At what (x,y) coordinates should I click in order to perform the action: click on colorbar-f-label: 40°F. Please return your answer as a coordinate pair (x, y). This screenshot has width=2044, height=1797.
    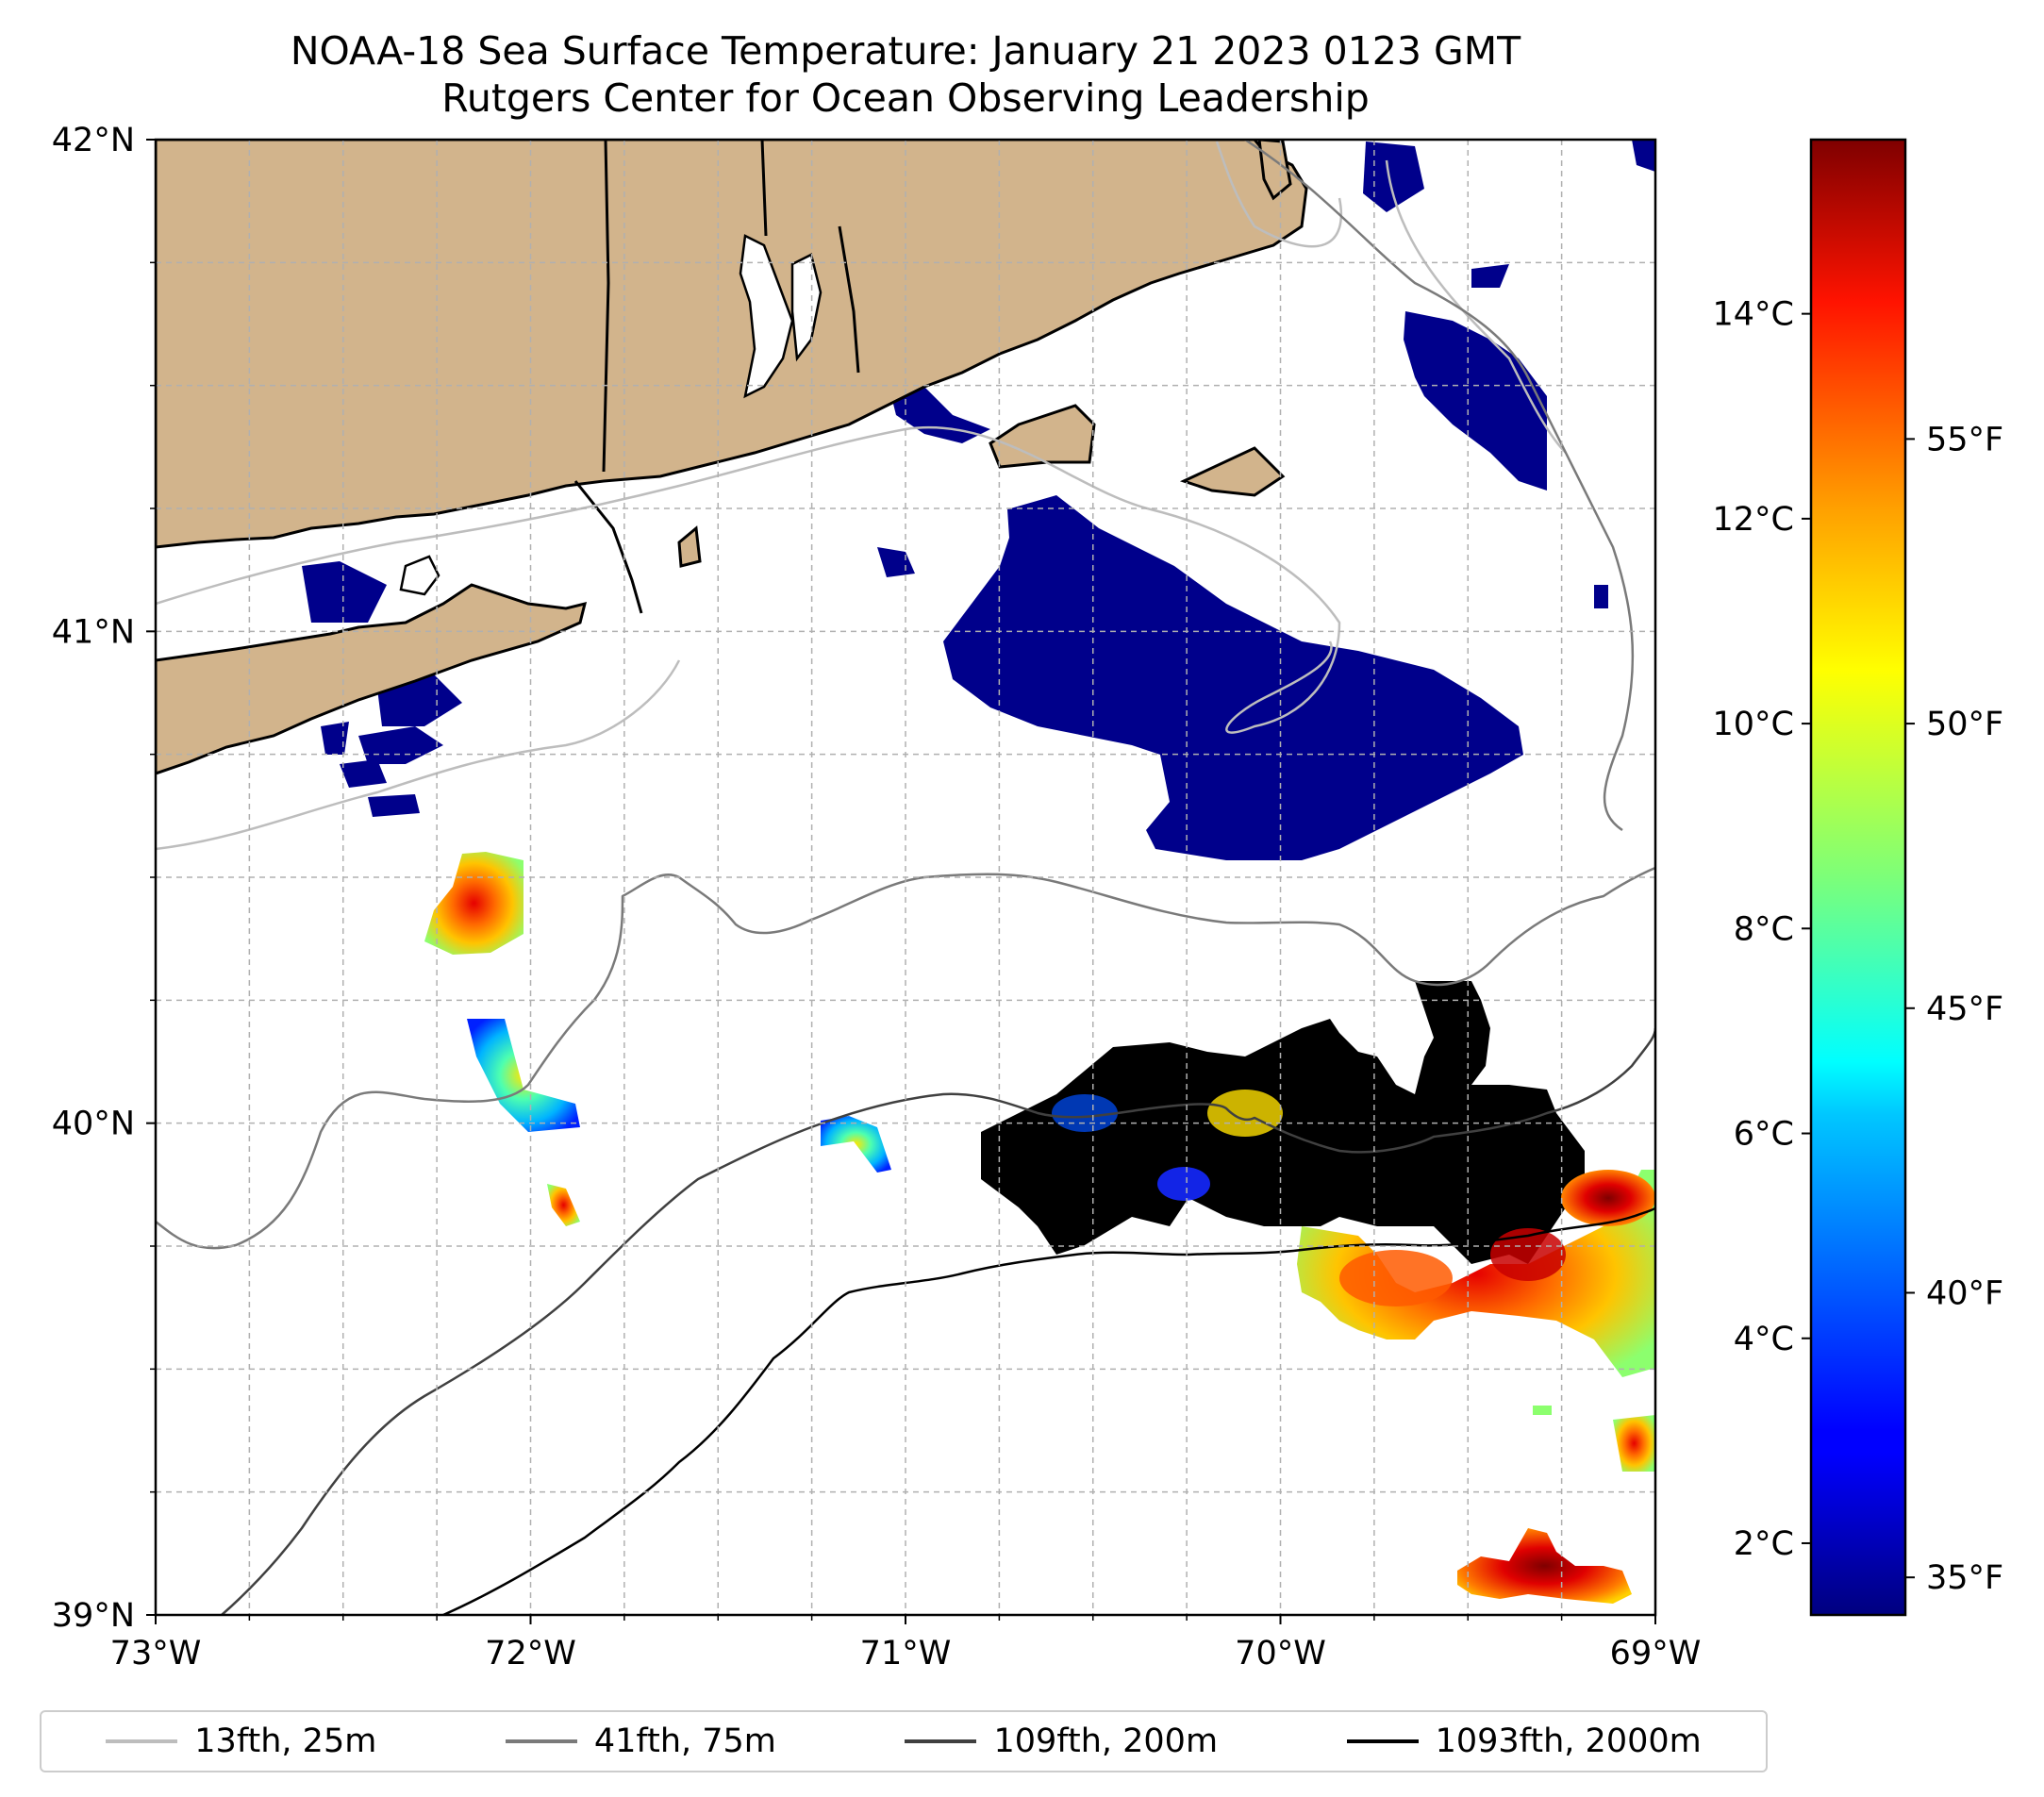
    Looking at the image, I should click on (1964, 1293).